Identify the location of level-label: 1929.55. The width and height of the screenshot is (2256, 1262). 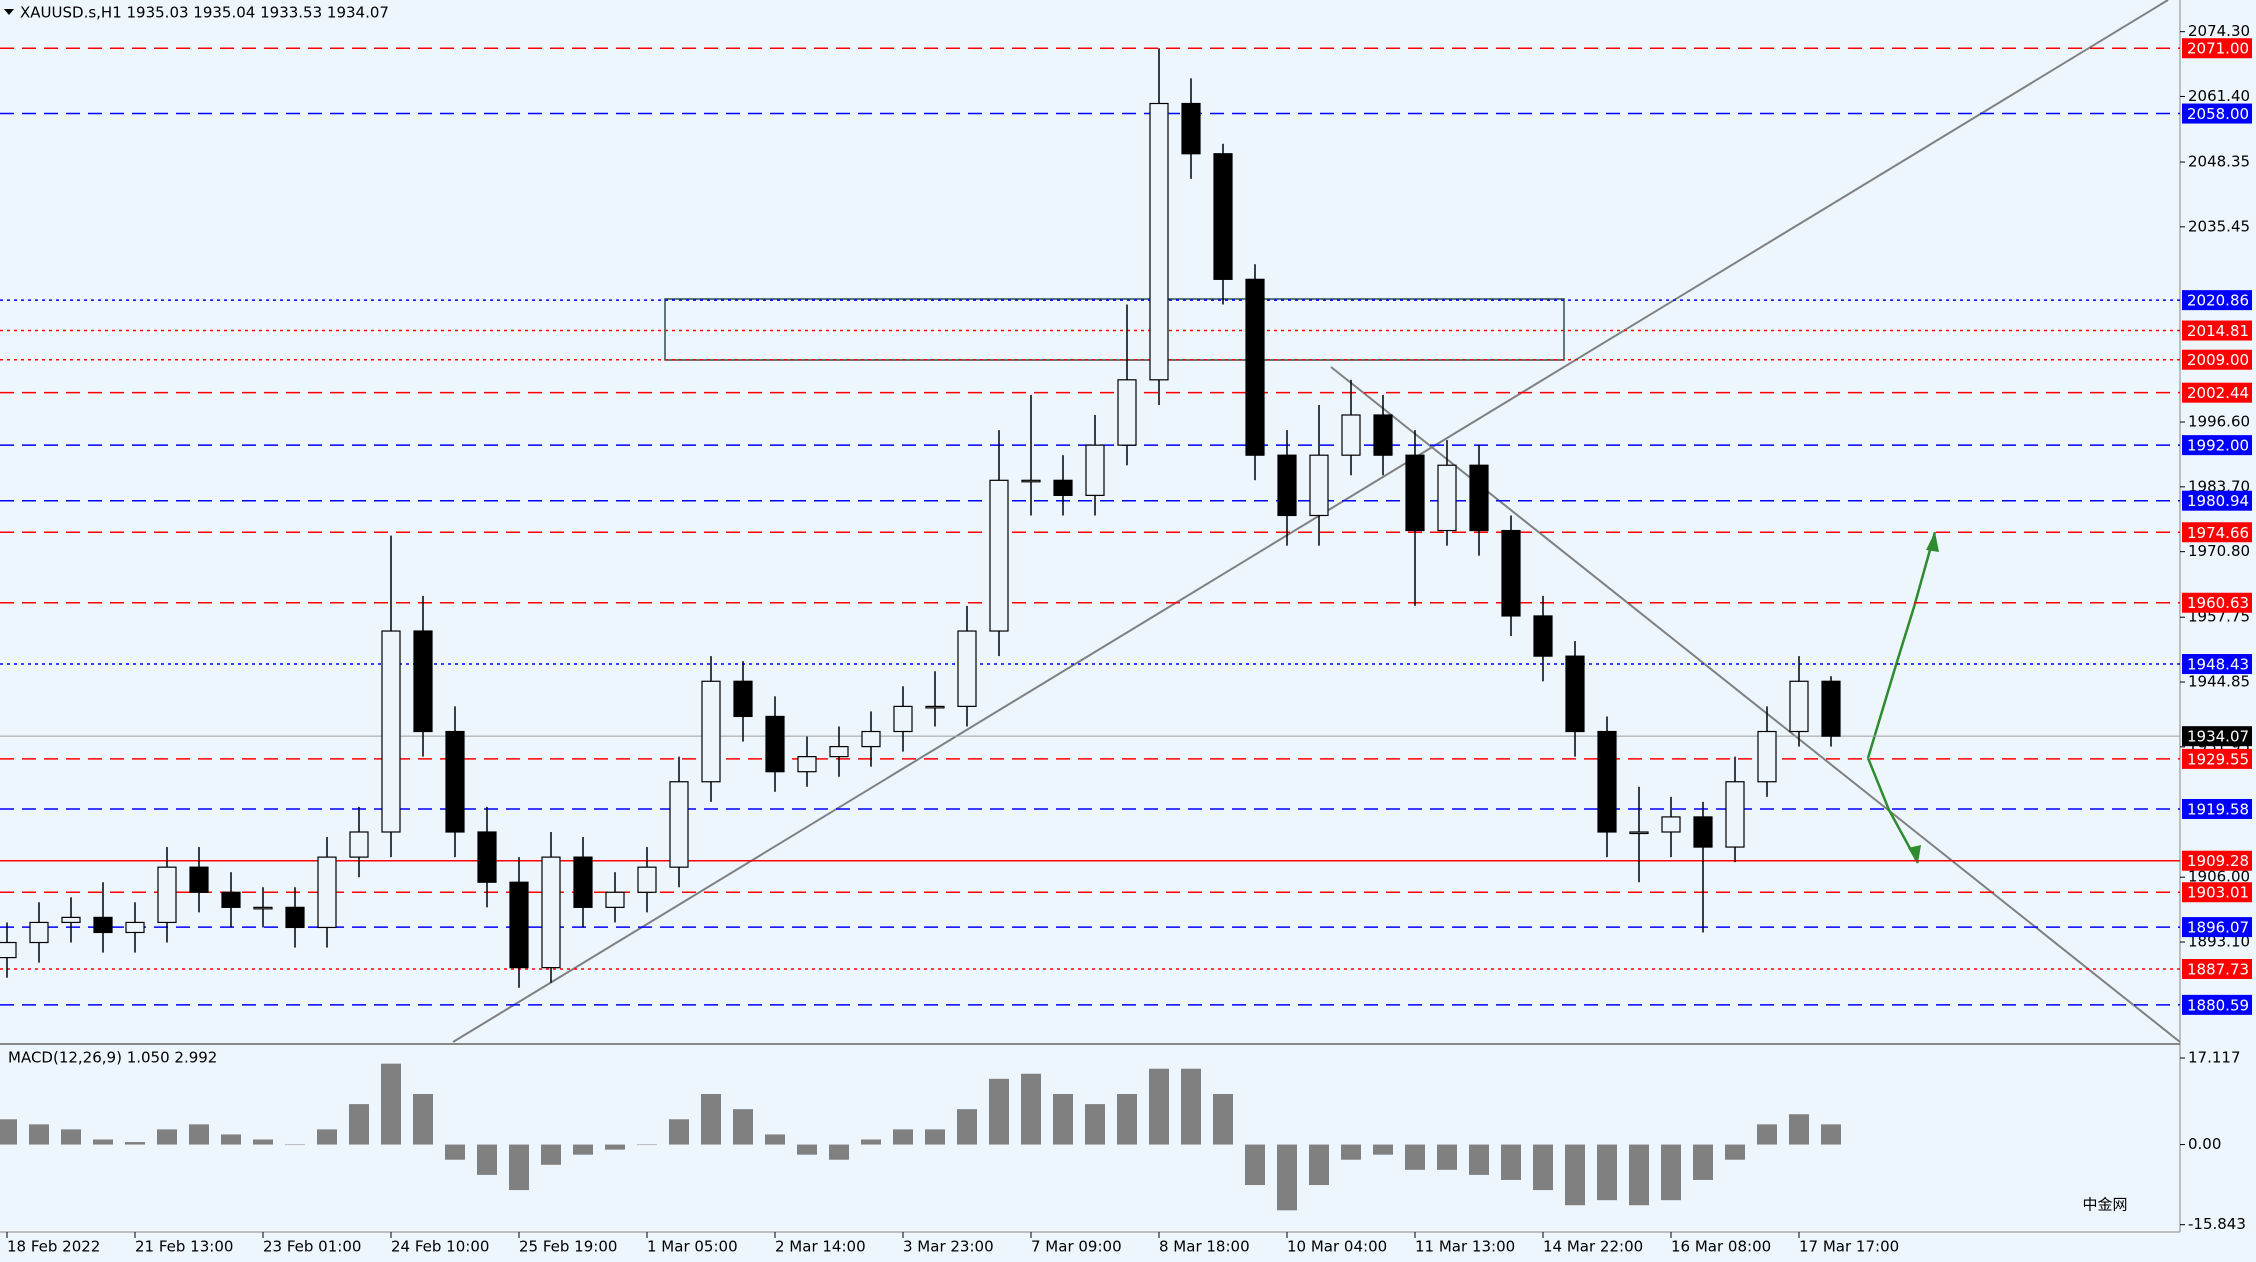
(2218, 759).